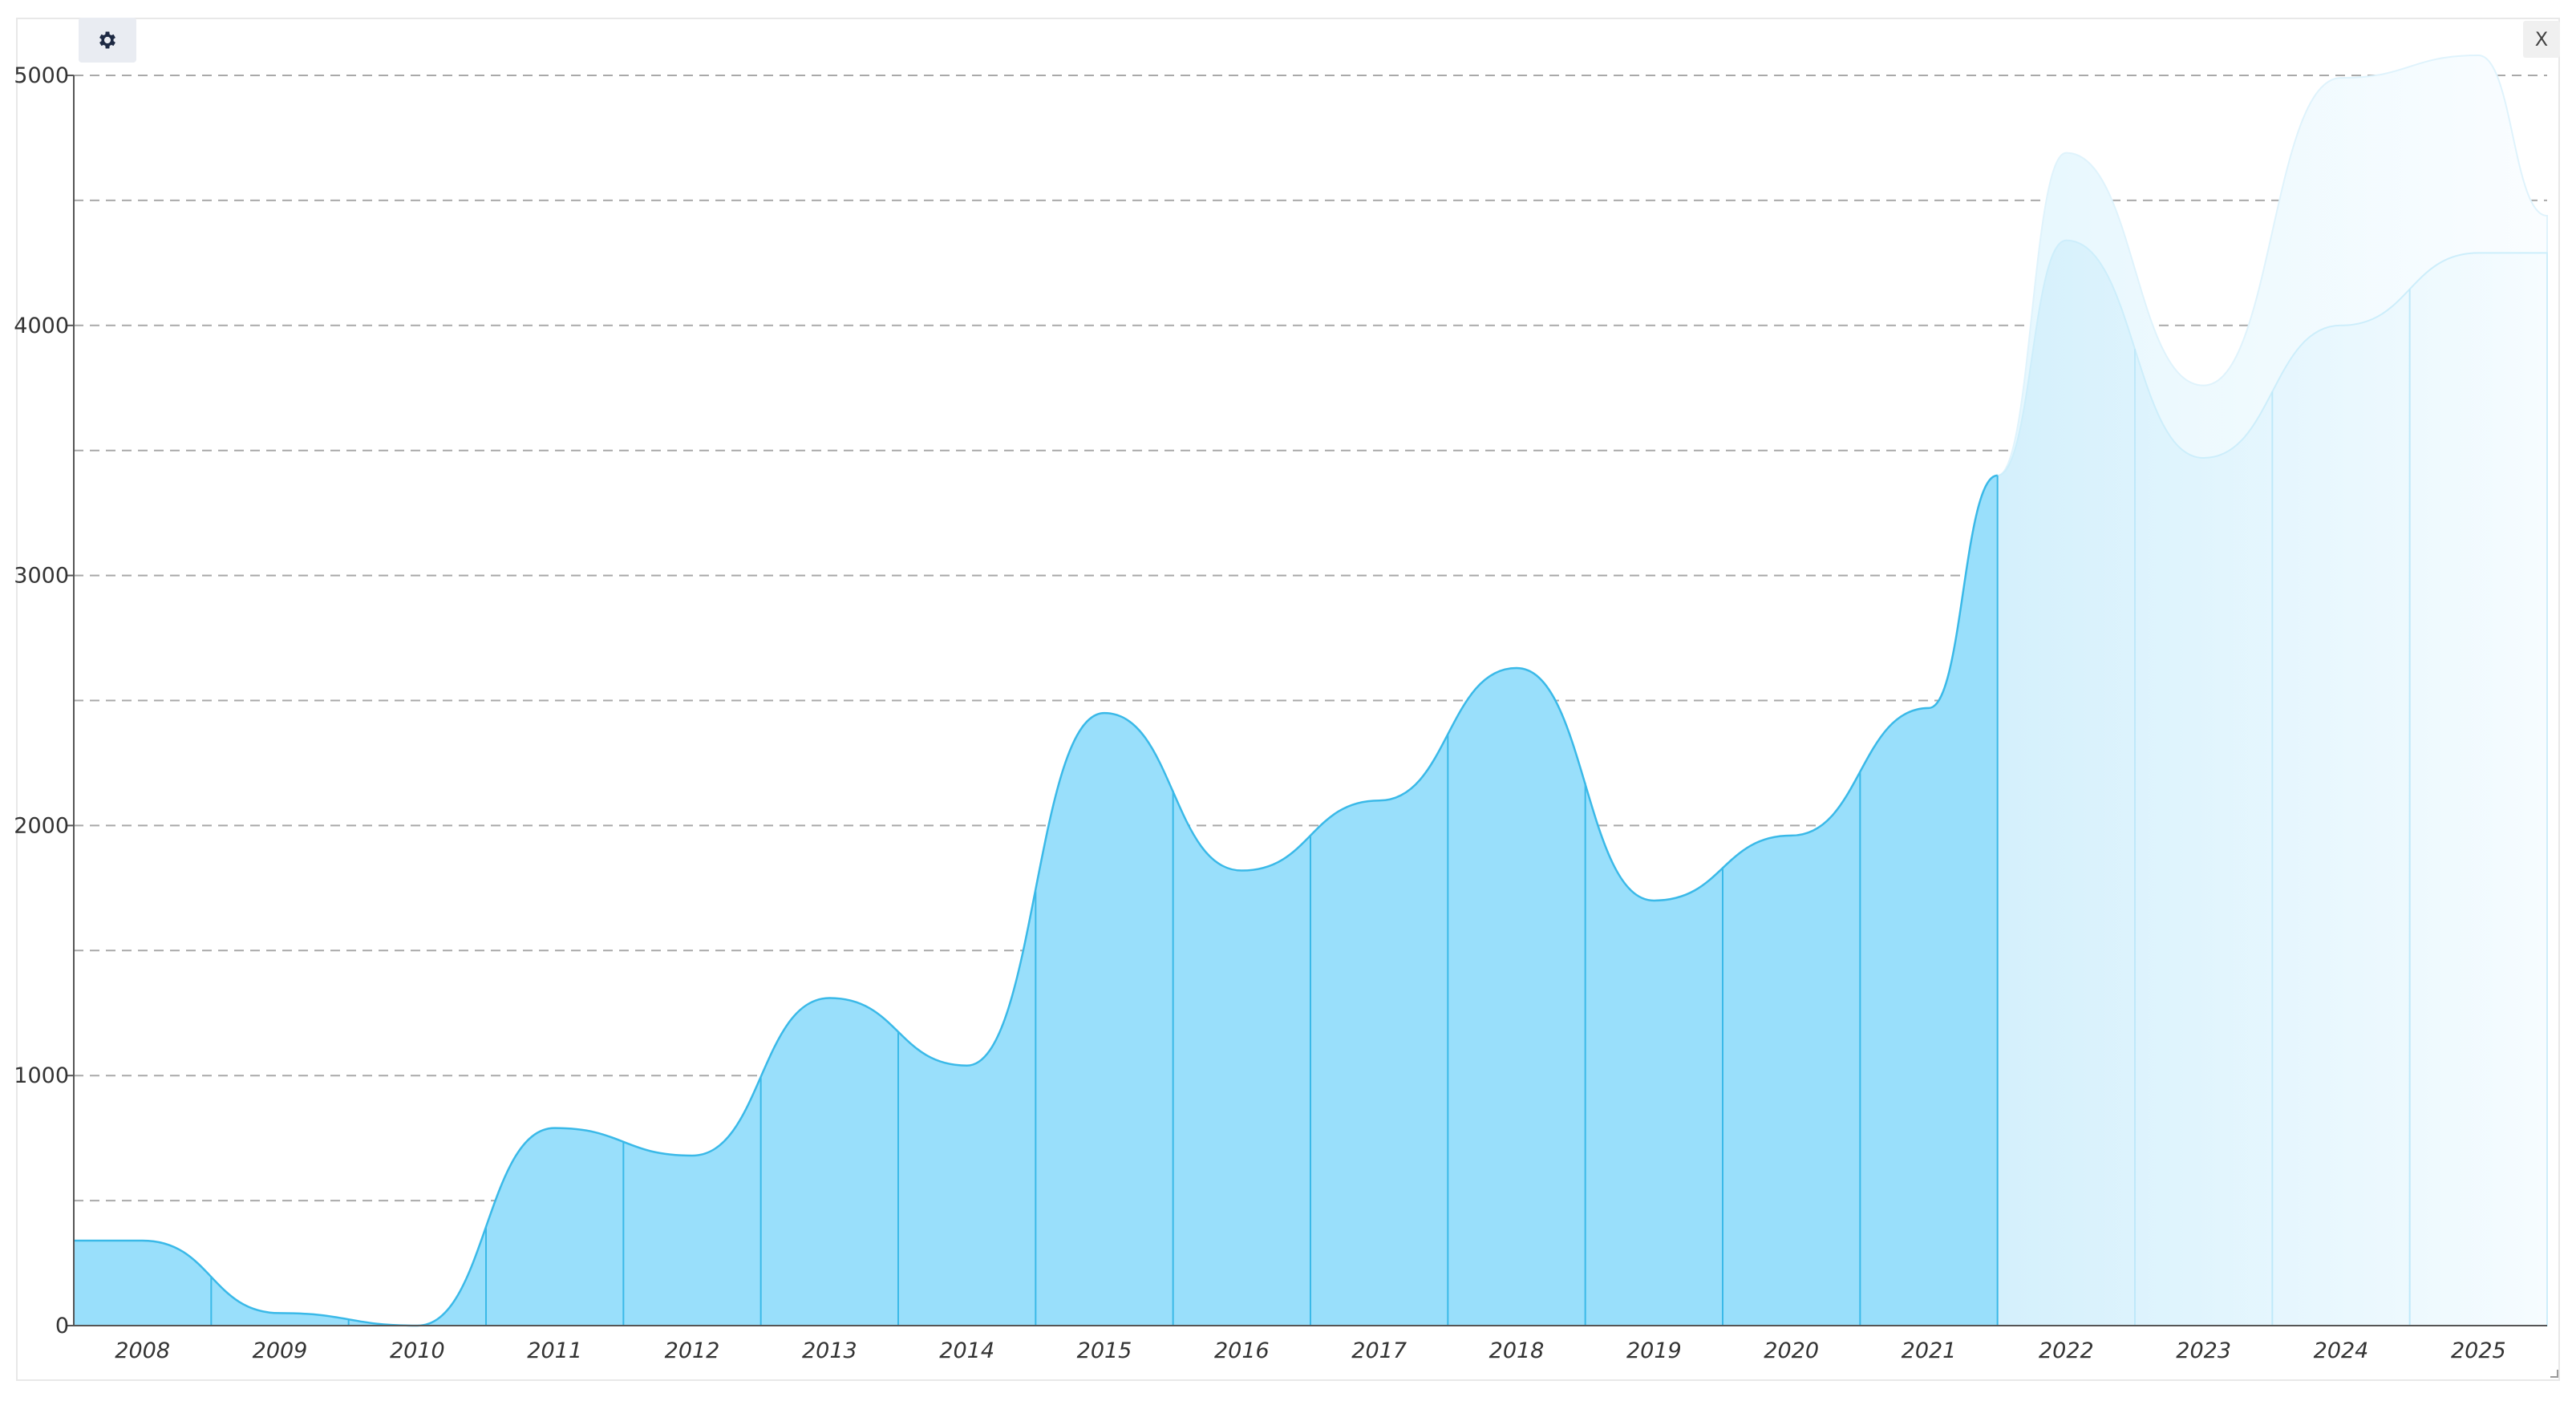 The height and width of the screenshot is (1401, 2576). What do you see at coordinates (2554, 1374) in the screenshot?
I see `resize-handle` at bounding box center [2554, 1374].